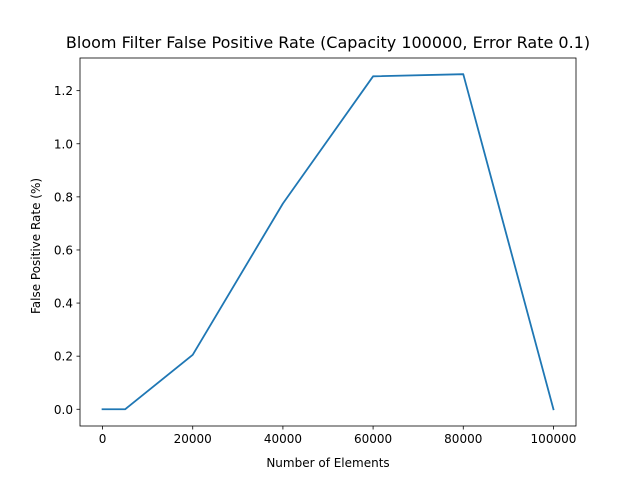 The height and width of the screenshot is (485, 640). Describe the element at coordinates (36, 246) in the screenshot. I see `y-axis-label: False Positive Rate (%)` at that location.